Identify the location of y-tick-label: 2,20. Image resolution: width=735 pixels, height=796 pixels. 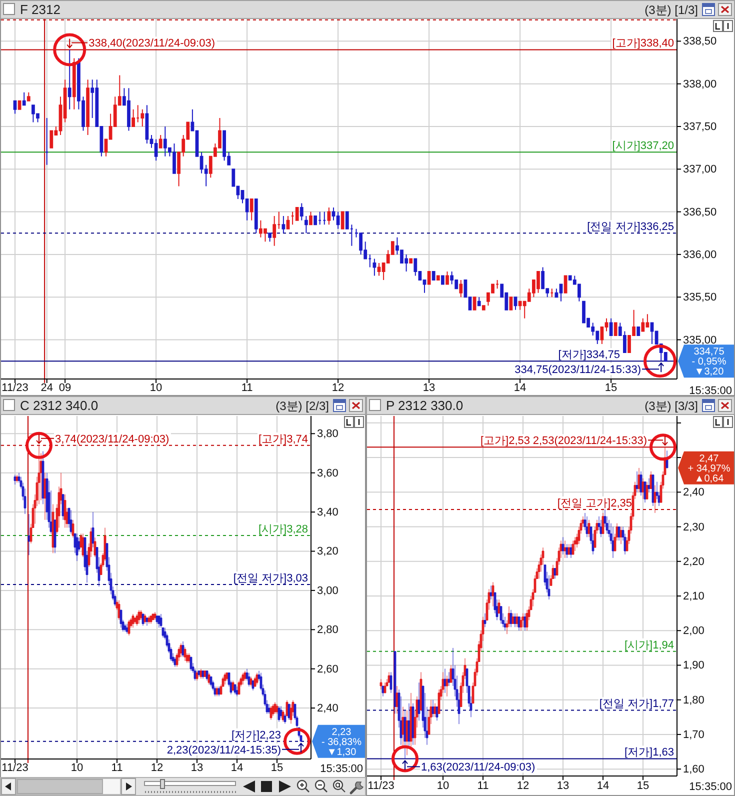
(693, 562).